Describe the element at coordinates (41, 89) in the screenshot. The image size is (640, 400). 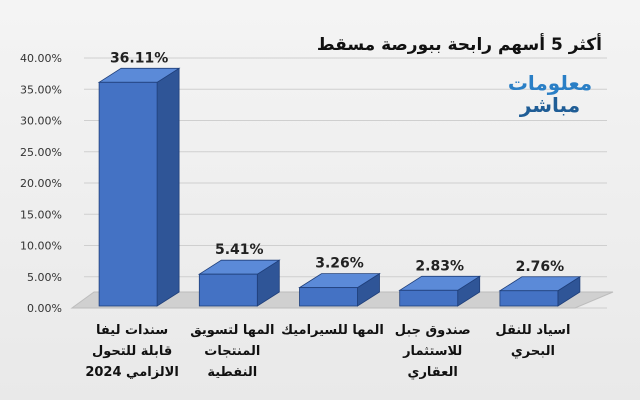
I see `y-tick-label: 35.00%` at that location.